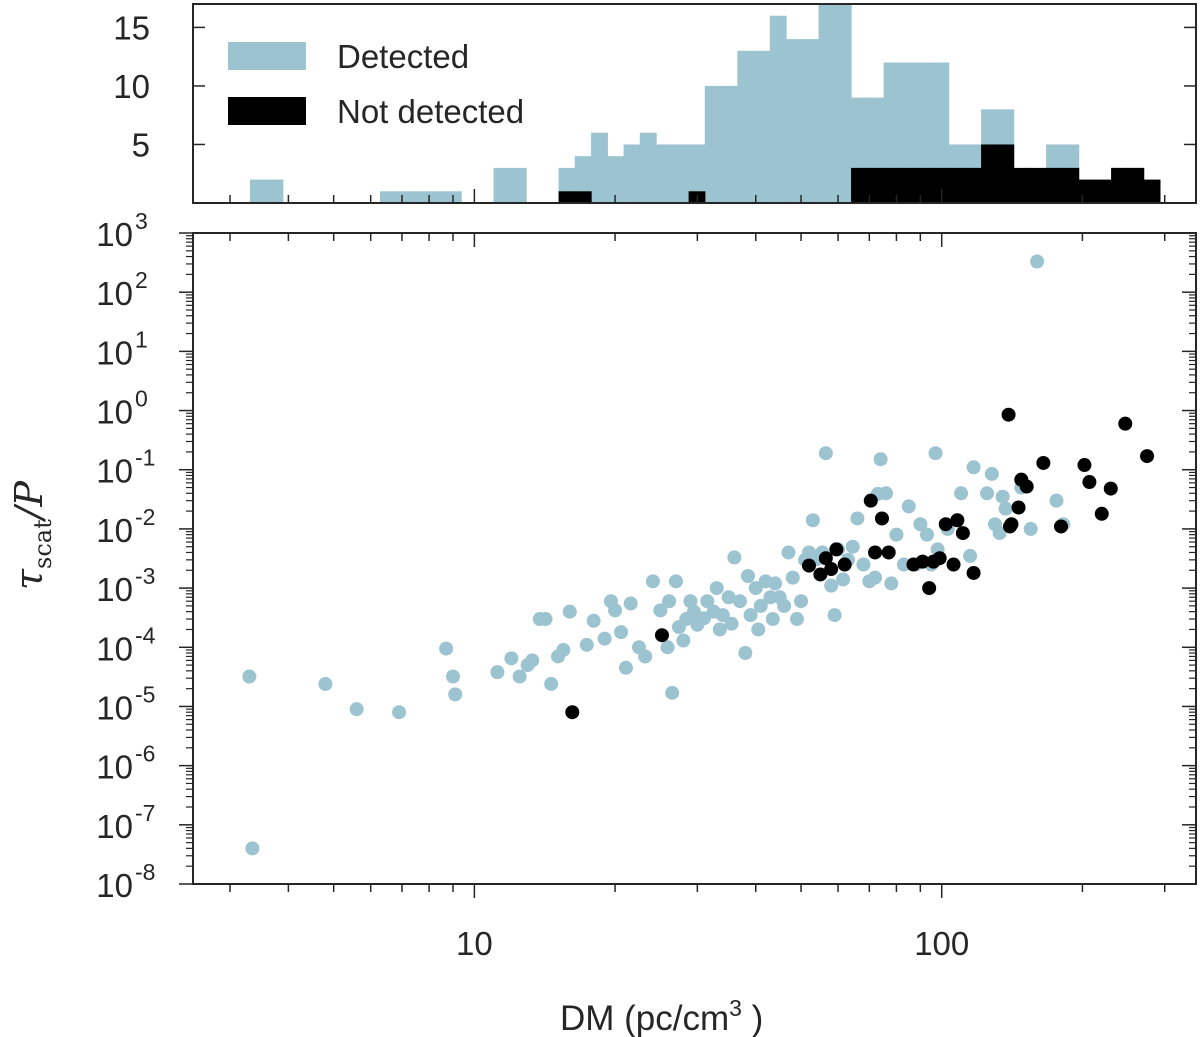 The height and width of the screenshot is (1037, 1200). Describe the element at coordinates (661, 1016) in the screenshot. I see `x-axis-label: DM (pc/cm3 )` at that location.